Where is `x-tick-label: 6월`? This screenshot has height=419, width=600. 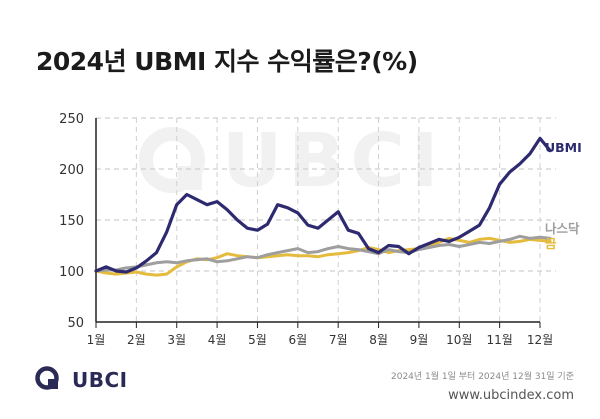 x-tick-label: 6월 is located at coordinates (297, 340).